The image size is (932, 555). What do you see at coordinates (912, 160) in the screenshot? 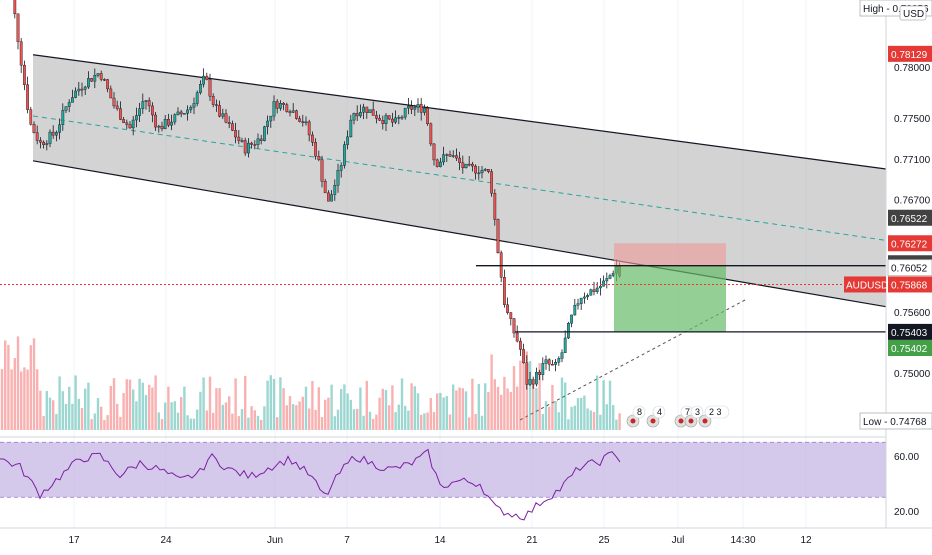
I see `price-axis-tick-label: 0.77100` at bounding box center [912, 160].